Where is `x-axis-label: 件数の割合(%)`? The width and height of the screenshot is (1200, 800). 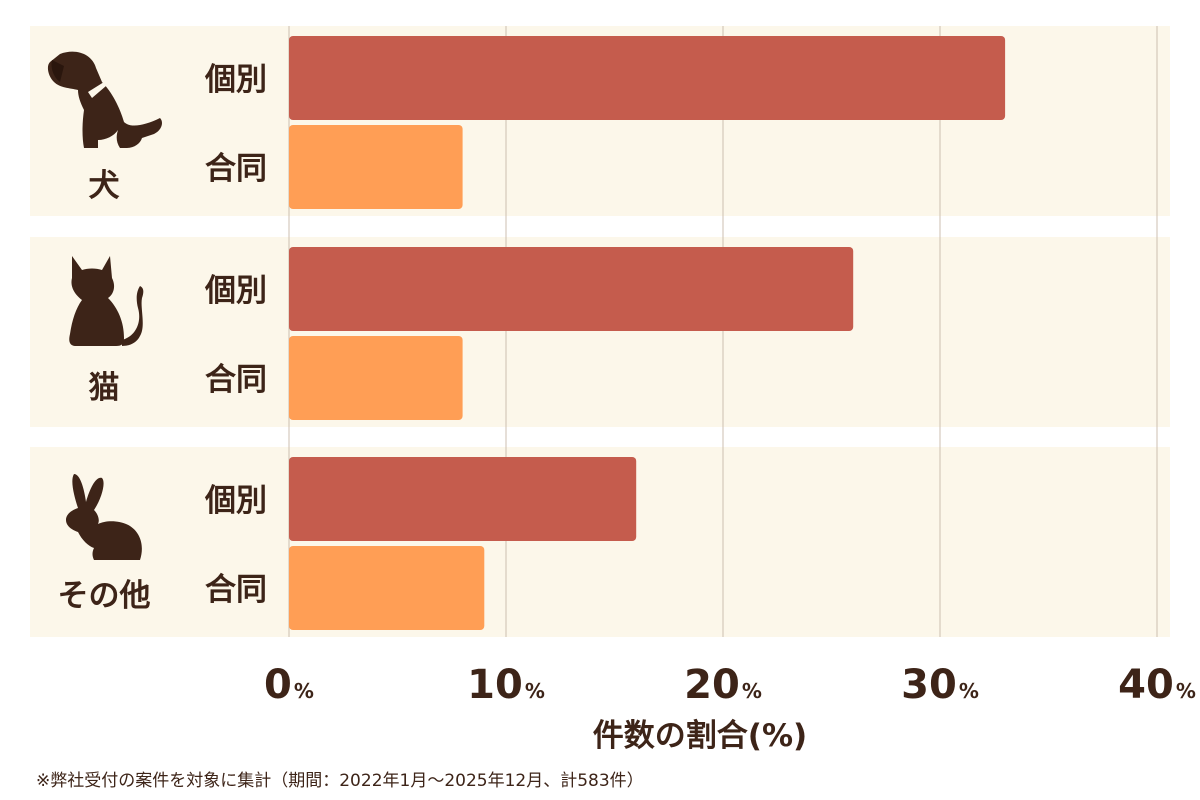
x-axis-label: 件数の割合(%) is located at coordinates (700, 736).